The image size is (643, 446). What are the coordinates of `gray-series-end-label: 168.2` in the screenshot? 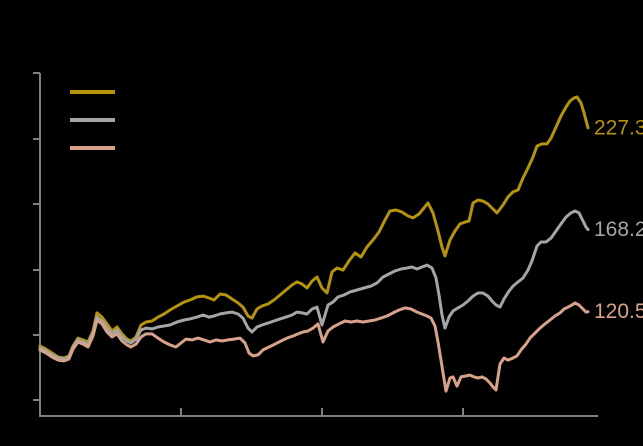 It's located at (618, 229).